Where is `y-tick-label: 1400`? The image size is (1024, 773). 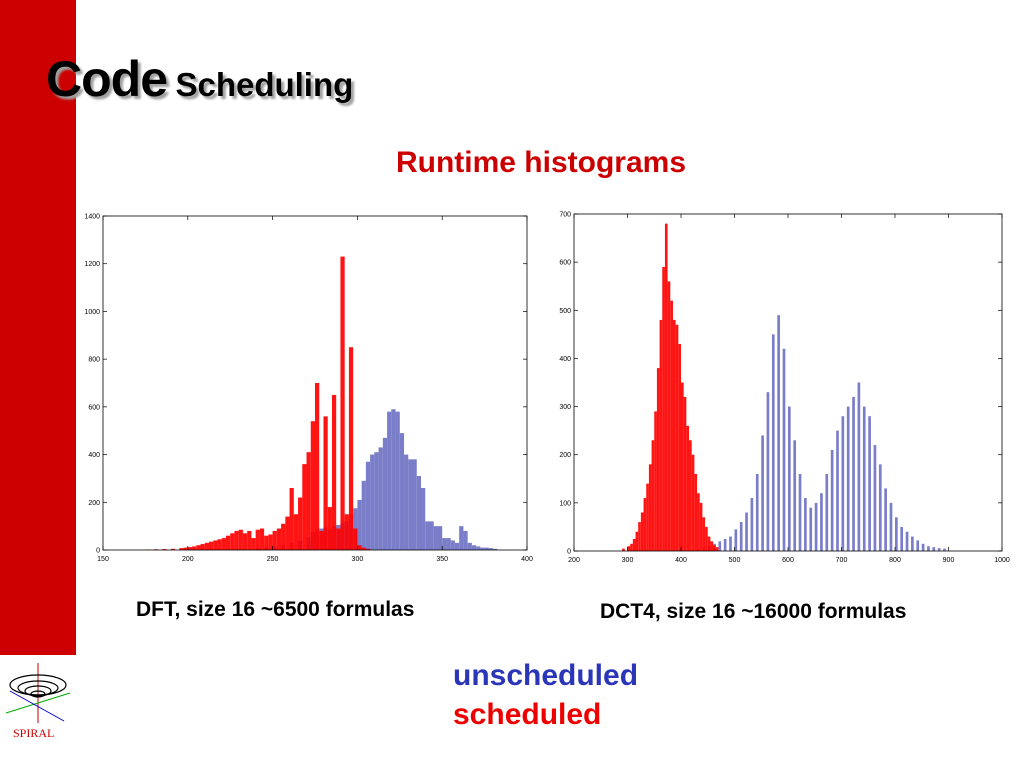 y-tick-label: 1400 is located at coordinates (92, 217).